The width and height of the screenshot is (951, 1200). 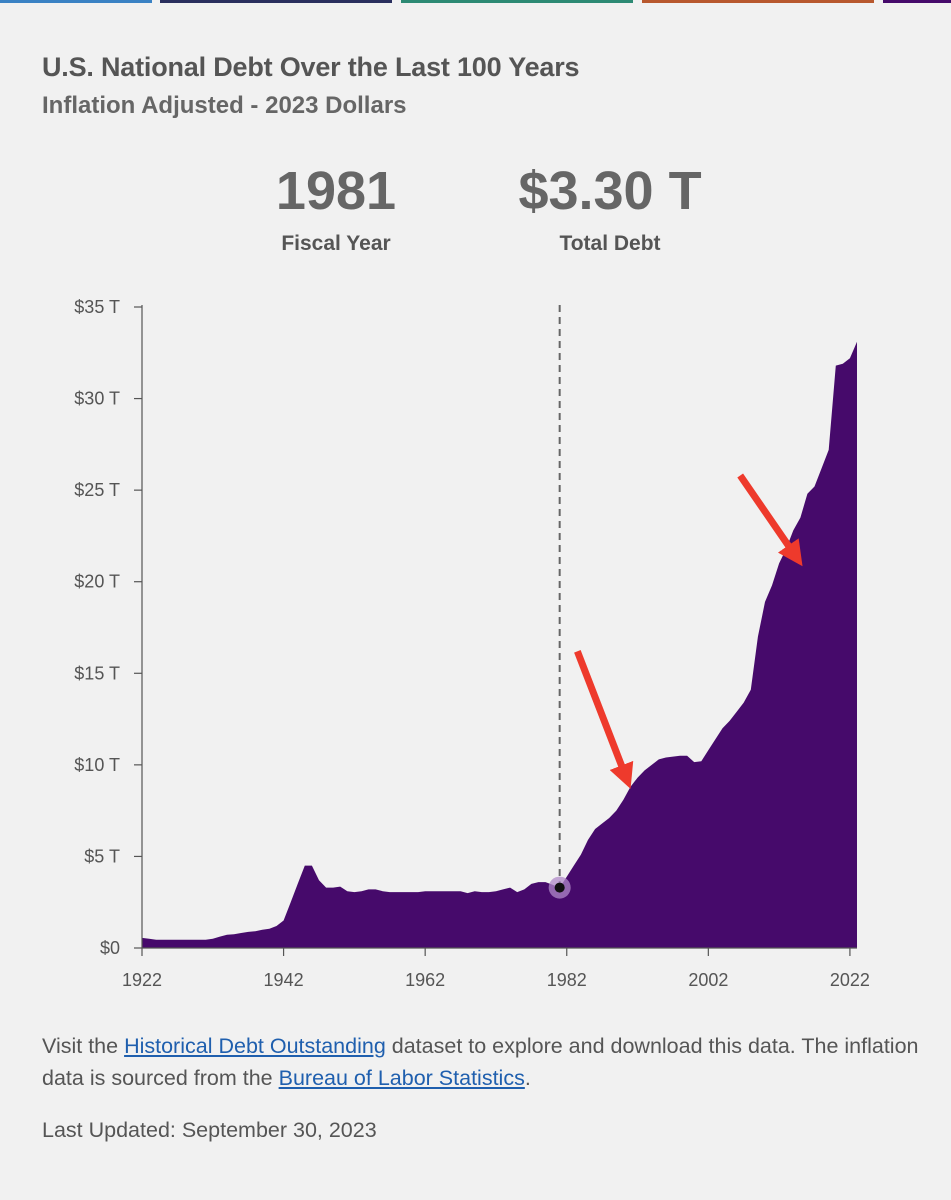 I want to click on total-debt-value: $3.30 T, so click(x=610, y=191).